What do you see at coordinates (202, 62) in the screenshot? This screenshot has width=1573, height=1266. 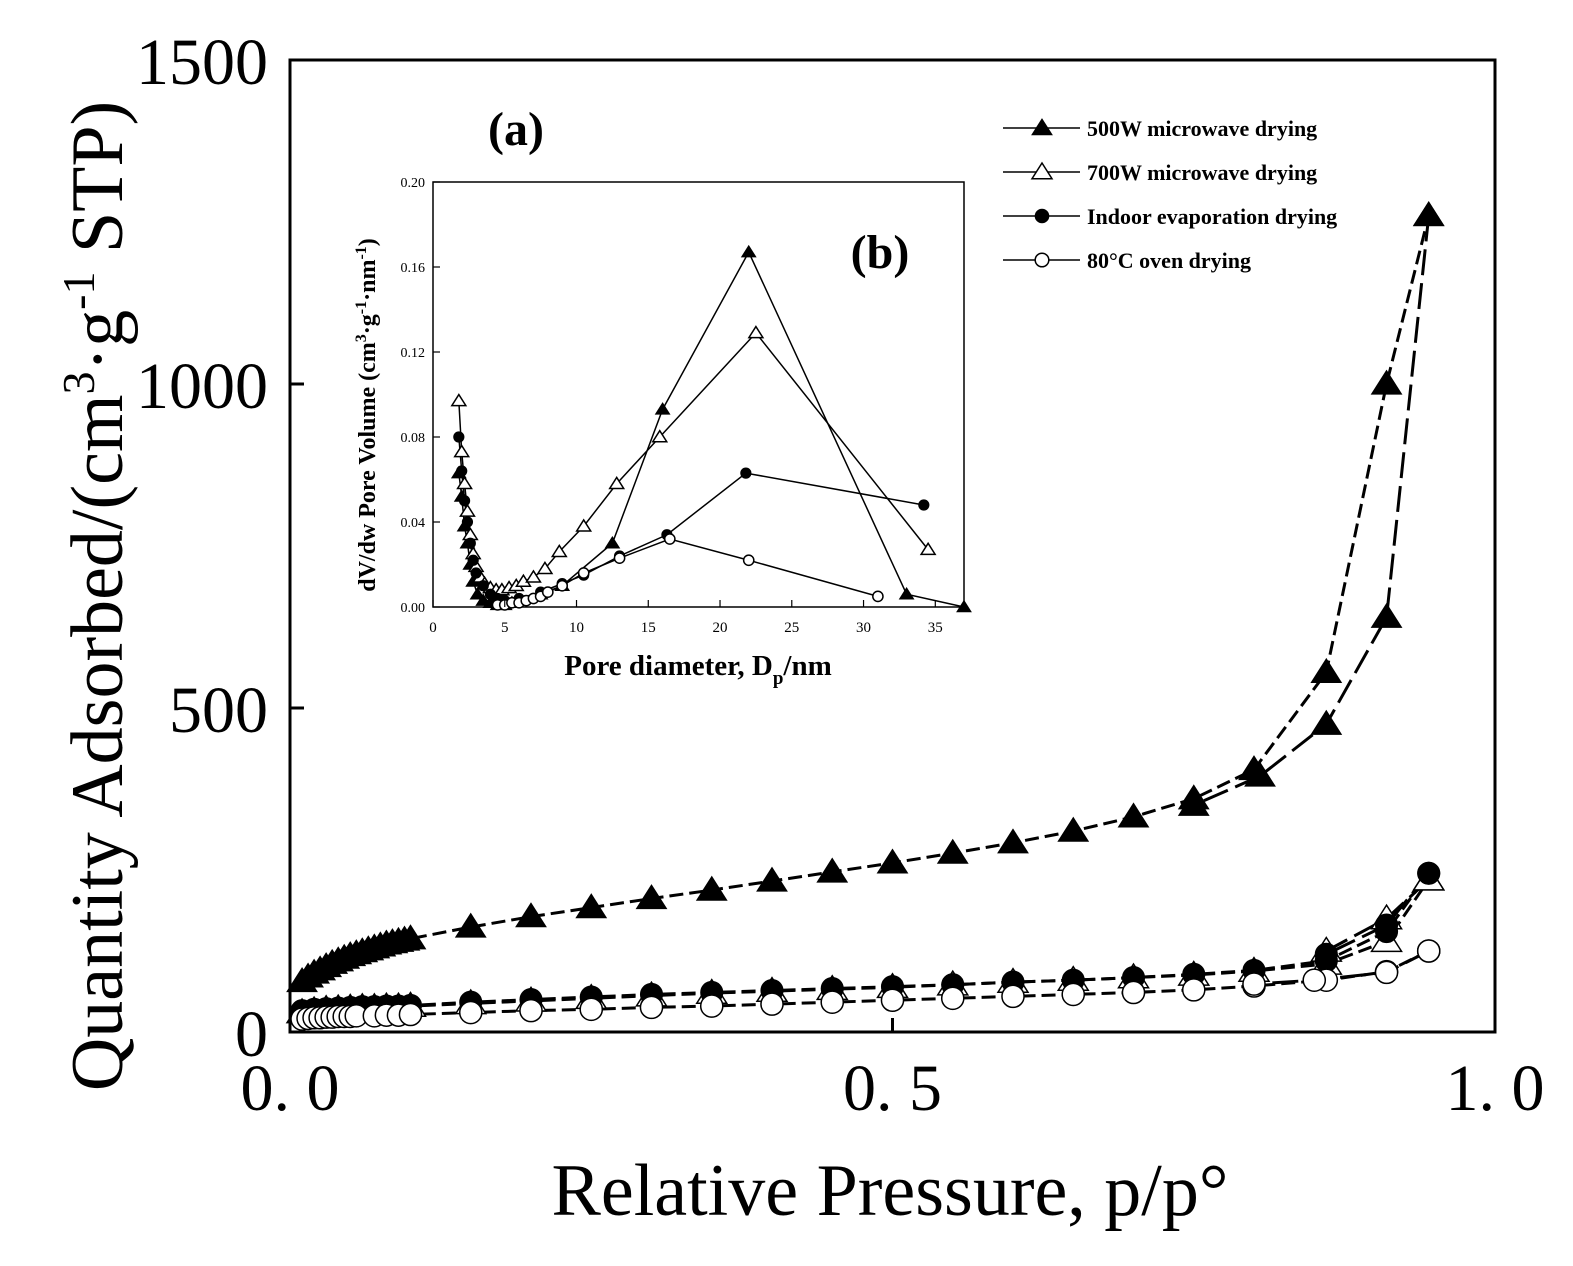 I see `main-y-tick-label: 1500` at bounding box center [202, 62].